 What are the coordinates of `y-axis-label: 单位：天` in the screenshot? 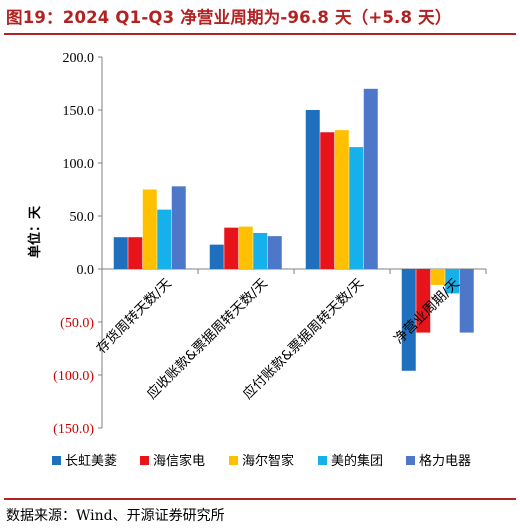 It's located at (35, 231).